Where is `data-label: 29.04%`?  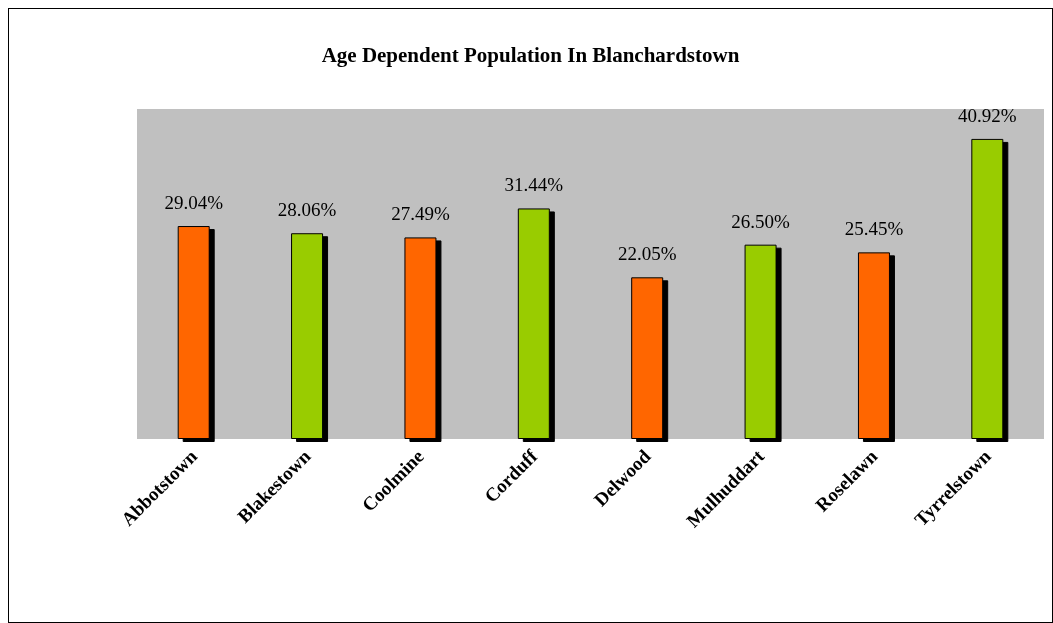
data-label: 29.04% is located at coordinates (194, 203).